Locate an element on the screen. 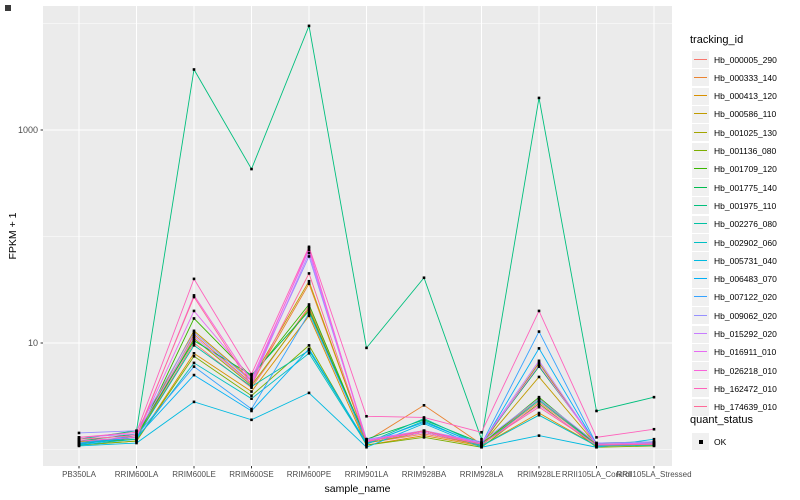 This screenshot has width=800, height=500. legend-item: Hb_002902_060 is located at coordinates (734, 242).